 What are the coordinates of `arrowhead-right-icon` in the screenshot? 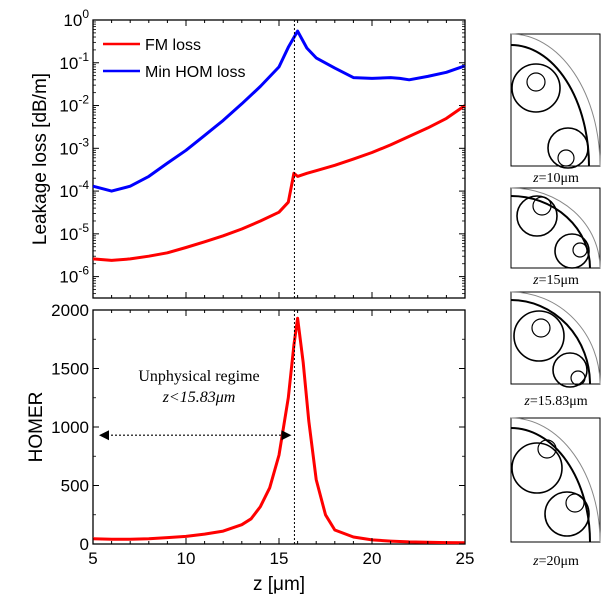 It's located at (286, 435).